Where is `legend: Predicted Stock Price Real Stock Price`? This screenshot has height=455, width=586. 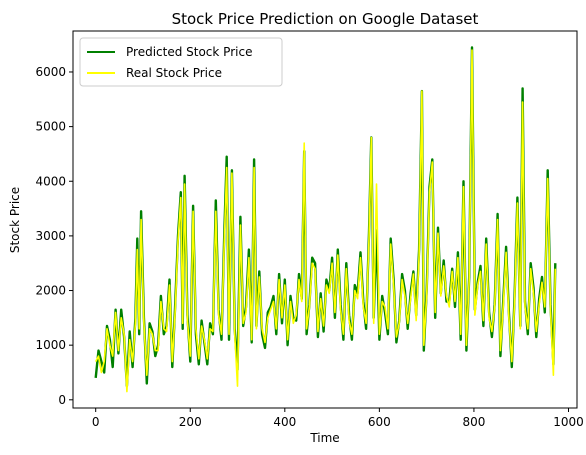
legend: Predicted Stock Price Real Stock Price is located at coordinates (181, 62).